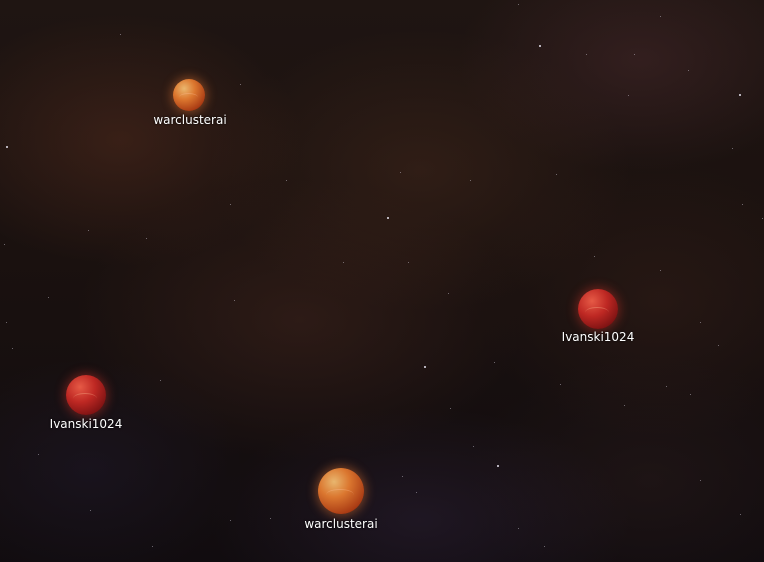 The width and height of the screenshot is (764, 562). What do you see at coordinates (86, 395) in the screenshot?
I see `planet-ivanski1024-left` at bounding box center [86, 395].